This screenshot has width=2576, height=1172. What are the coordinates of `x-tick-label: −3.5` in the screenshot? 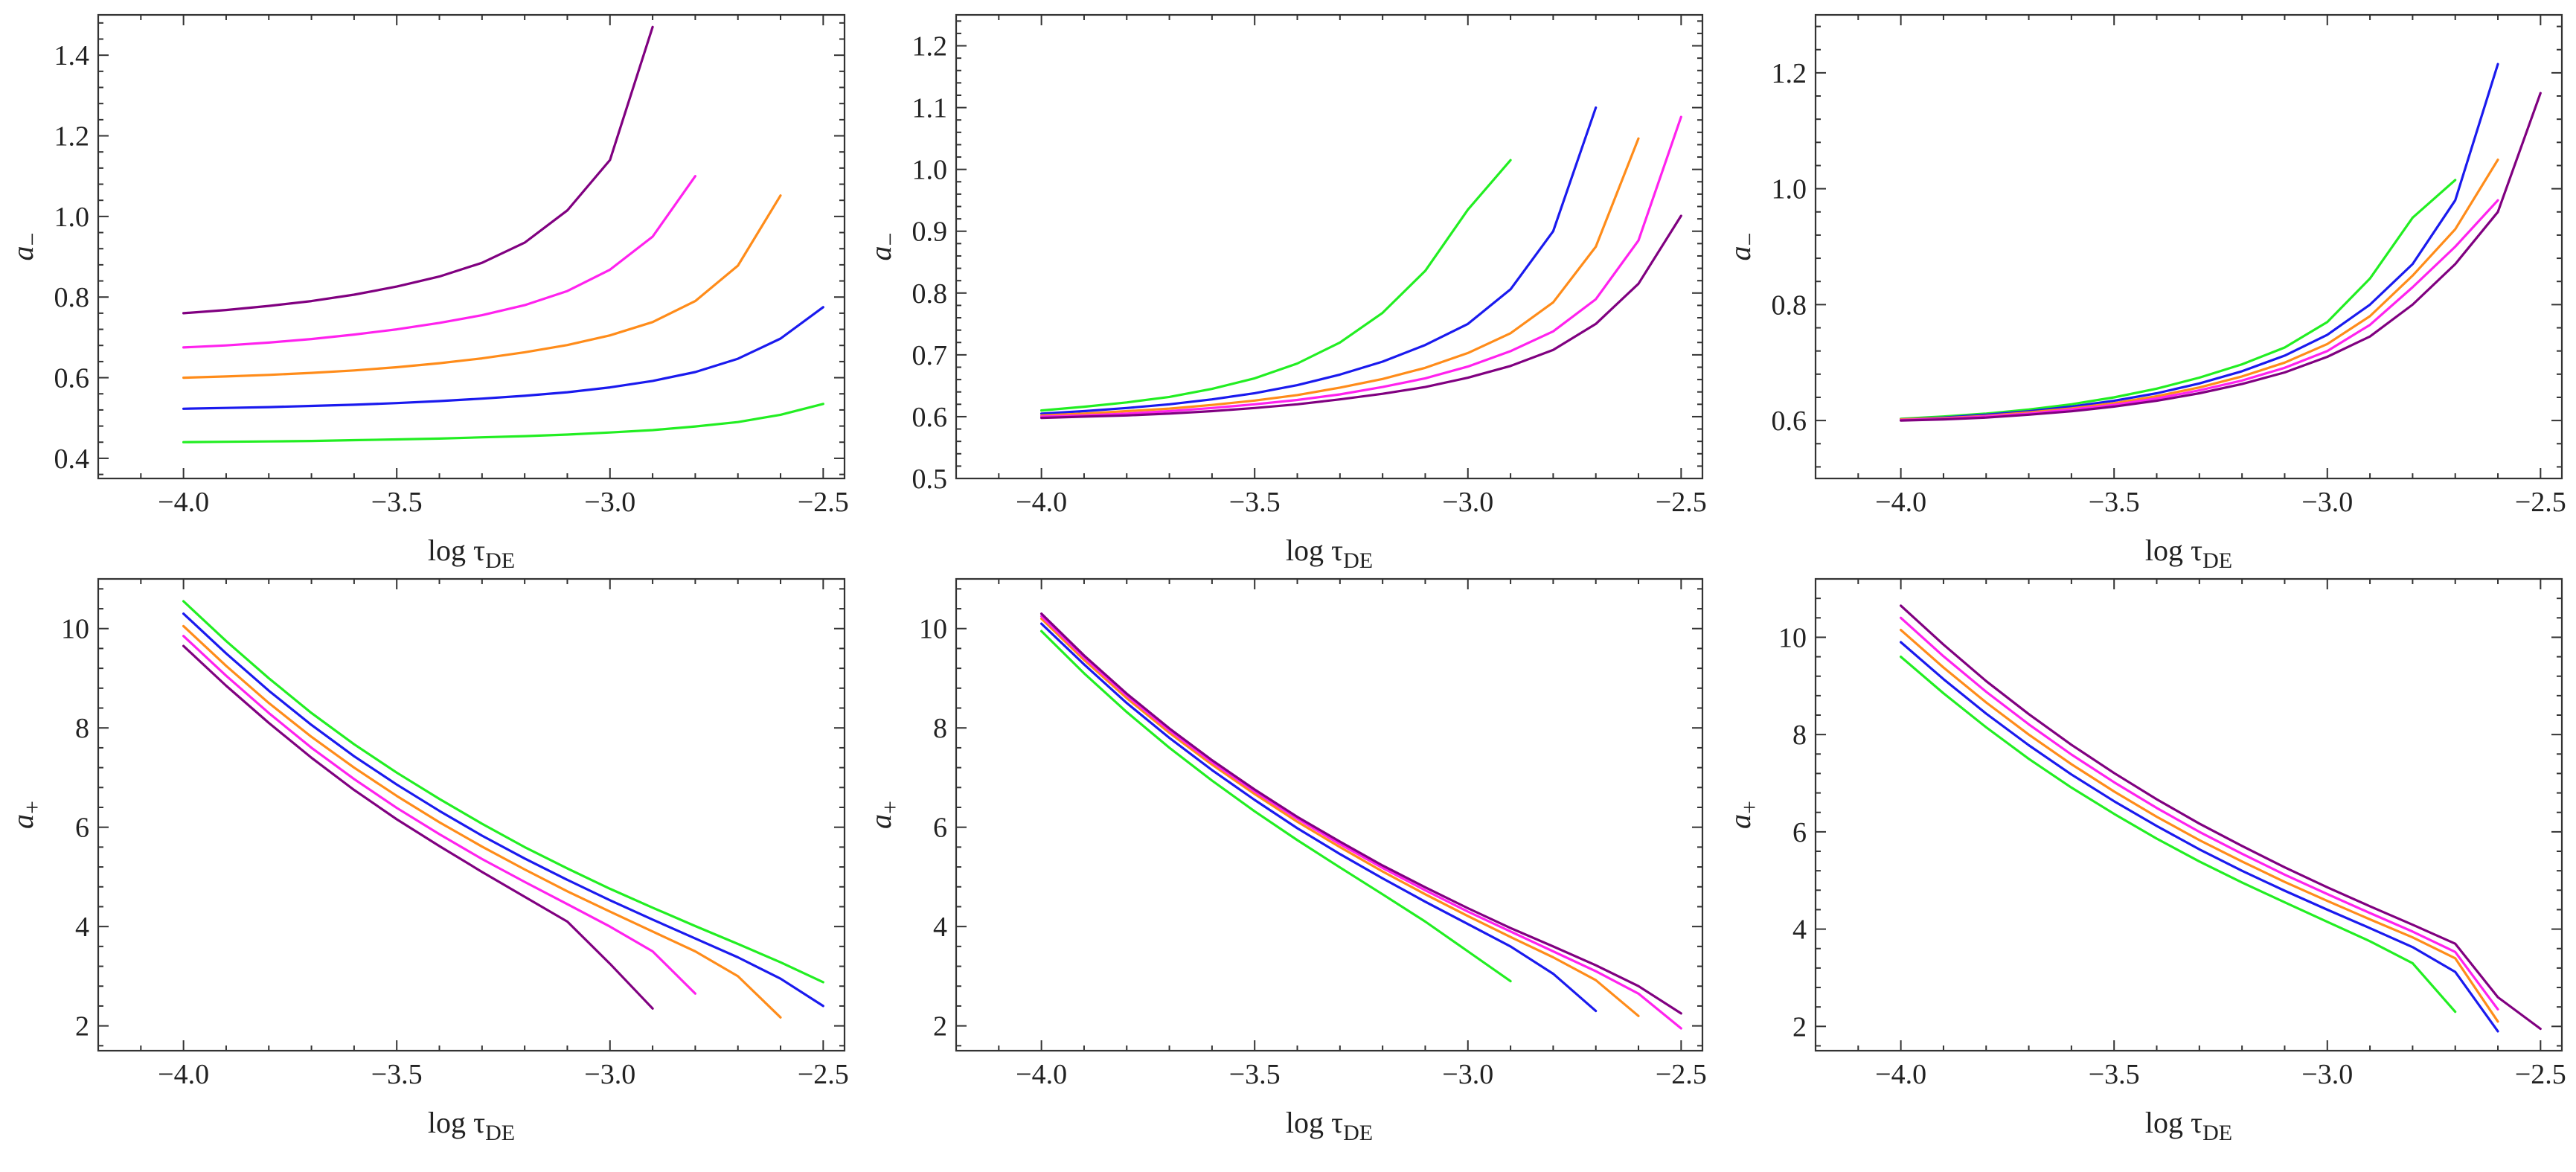 It's located at (1255, 1074).